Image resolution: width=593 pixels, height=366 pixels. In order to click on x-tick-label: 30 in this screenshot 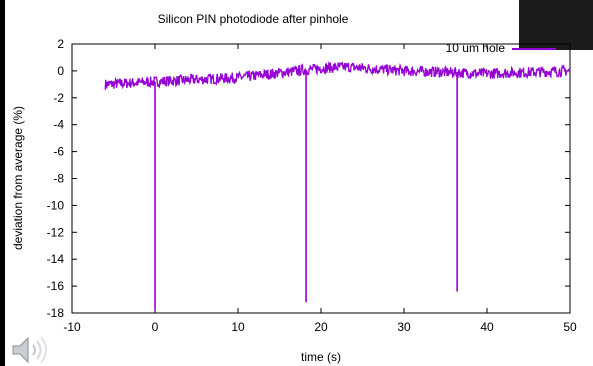, I will do `click(404, 327)`.